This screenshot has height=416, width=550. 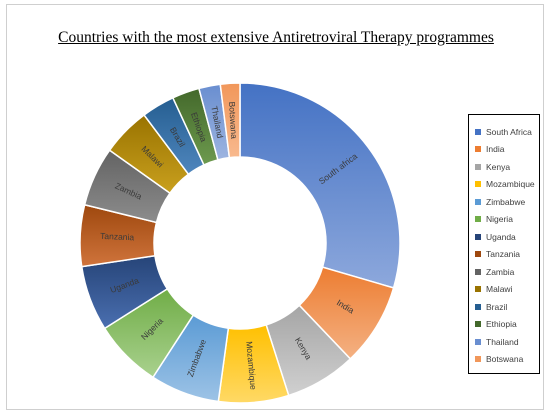 I want to click on legend-item-botswana: Botswana, so click(x=507, y=360).